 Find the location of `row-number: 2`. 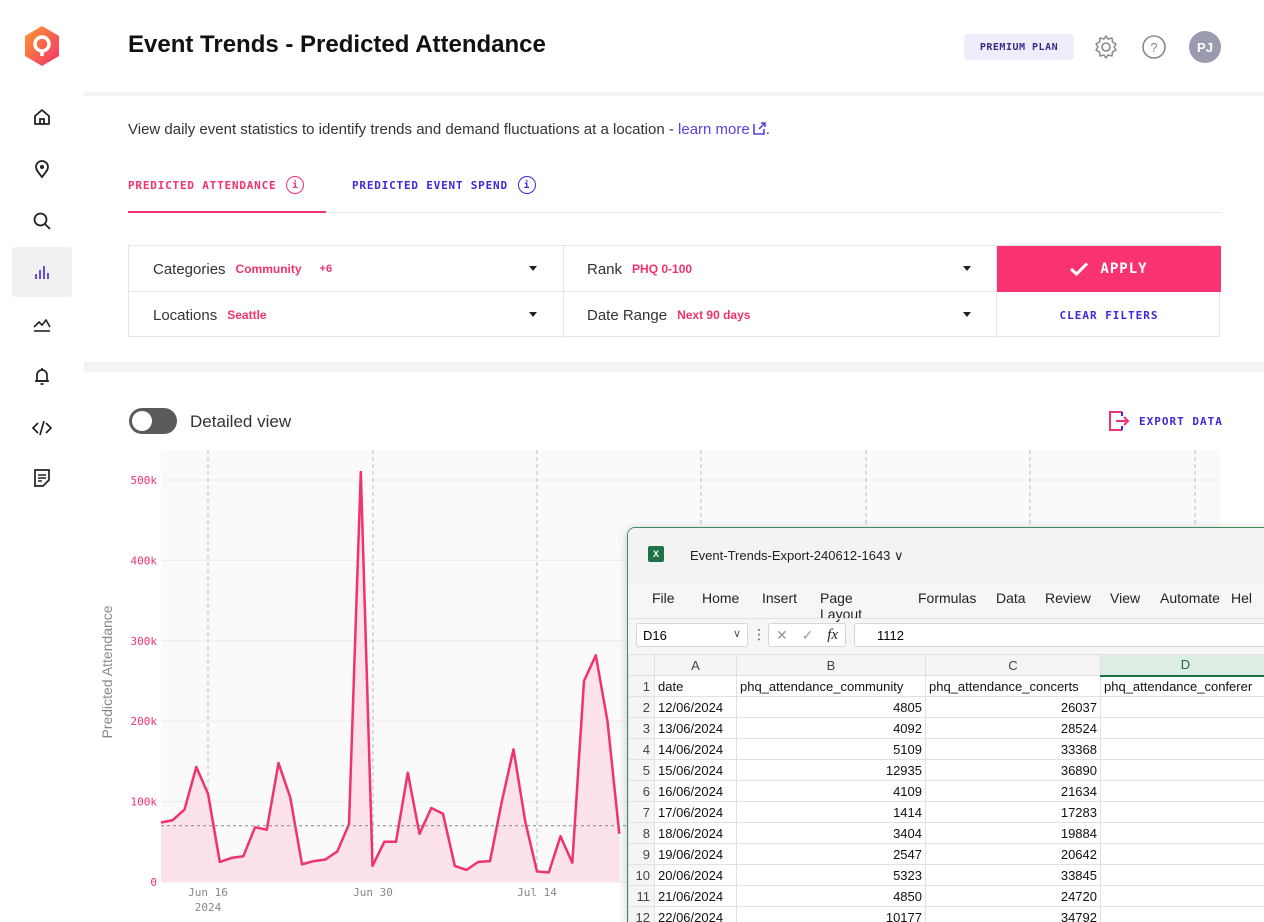

row-number: 2 is located at coordinates (641, 707).